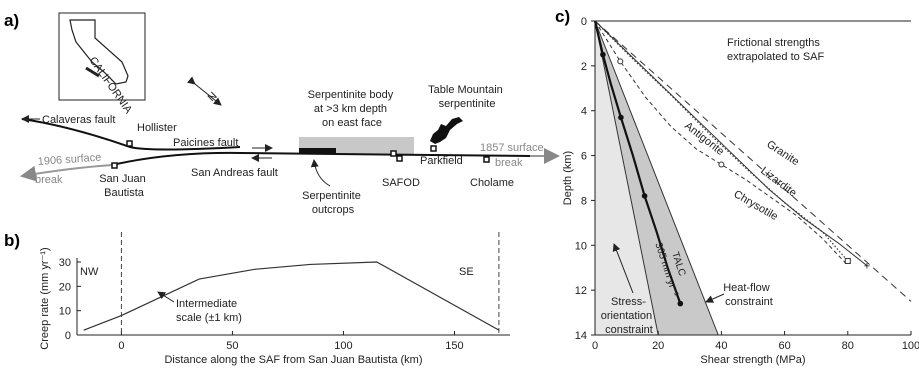  Describe the element at coordinates (492, 183) in the screenshot. I see `cholame-label: Cholame` at that location.